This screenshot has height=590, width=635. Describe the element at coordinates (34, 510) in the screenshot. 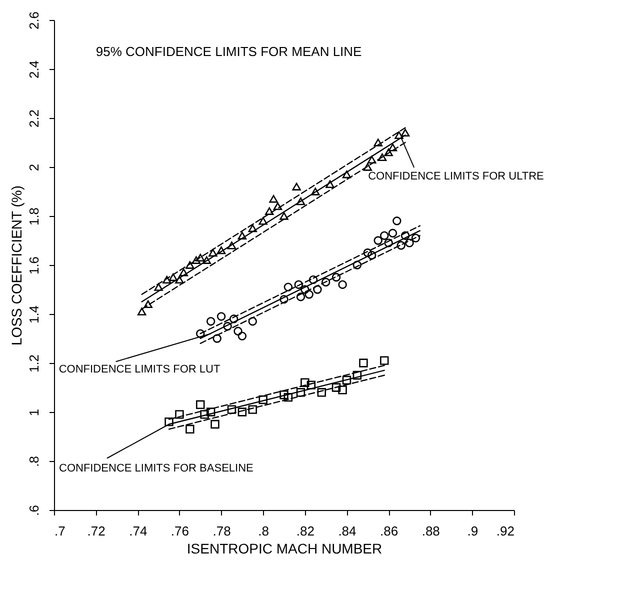

I see `y-tick-label: .6` at that location.